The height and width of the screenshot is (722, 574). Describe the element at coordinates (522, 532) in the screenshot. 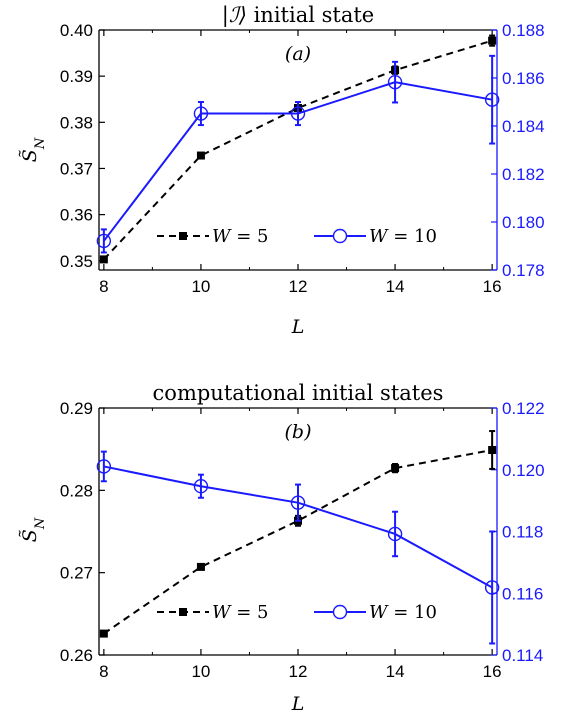

I see `right-tick-label: 0.118` at that location.